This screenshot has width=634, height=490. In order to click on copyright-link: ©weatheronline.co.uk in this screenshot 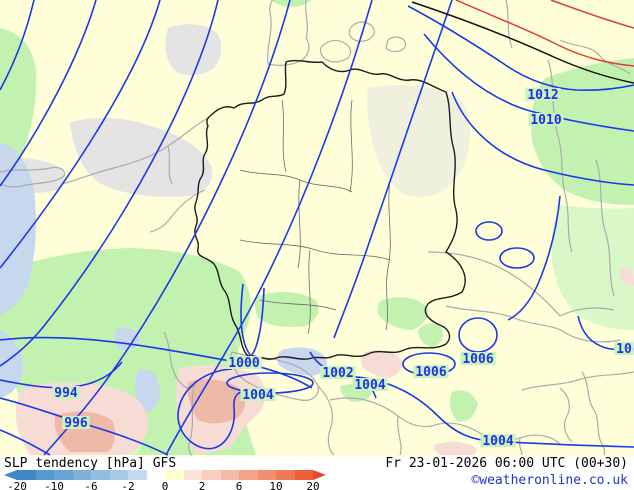, I will do `click(549, 480)`.